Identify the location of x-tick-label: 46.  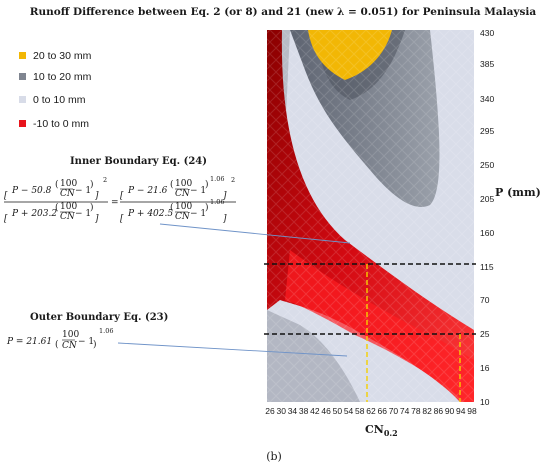
(326, 411).